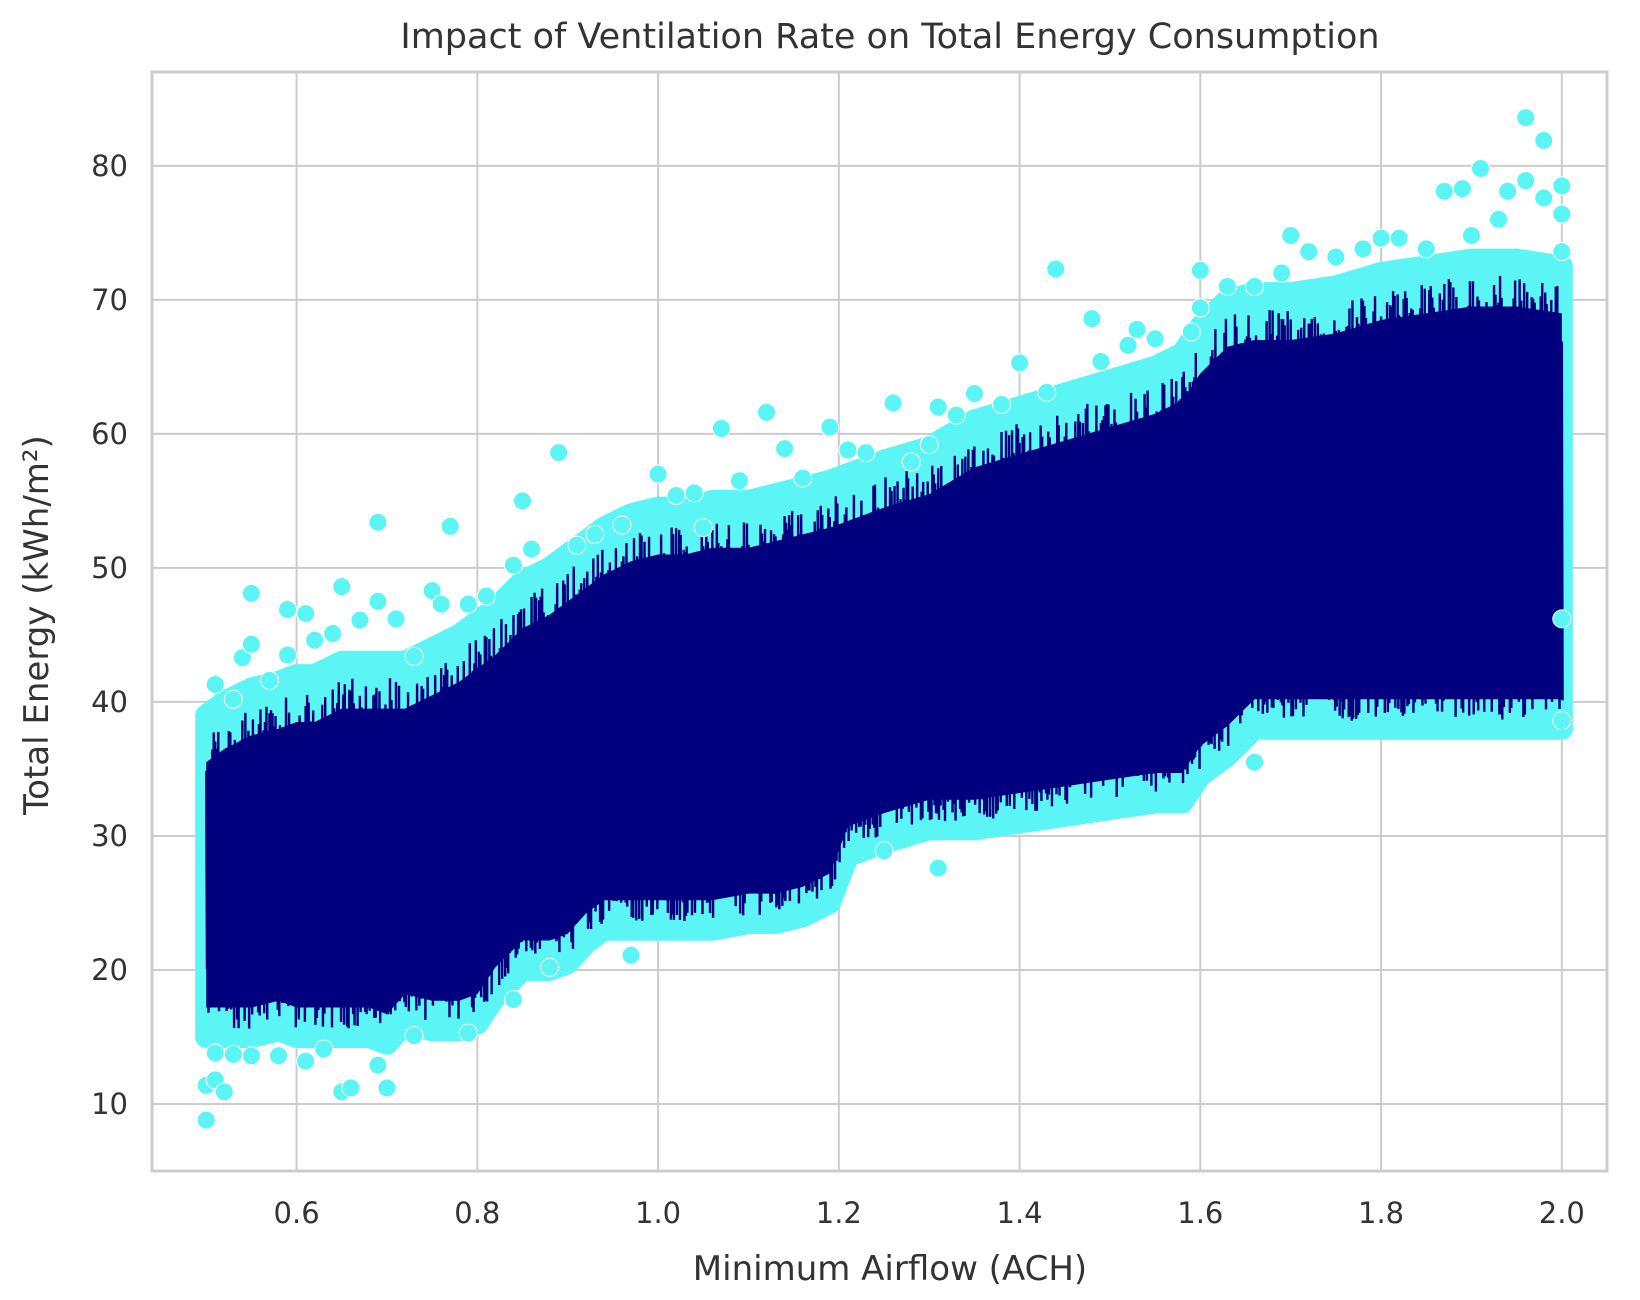  Describe the element at coordinates (477, 1213) in the screenshot. I see `x-tick-label: 0.8` at that location.